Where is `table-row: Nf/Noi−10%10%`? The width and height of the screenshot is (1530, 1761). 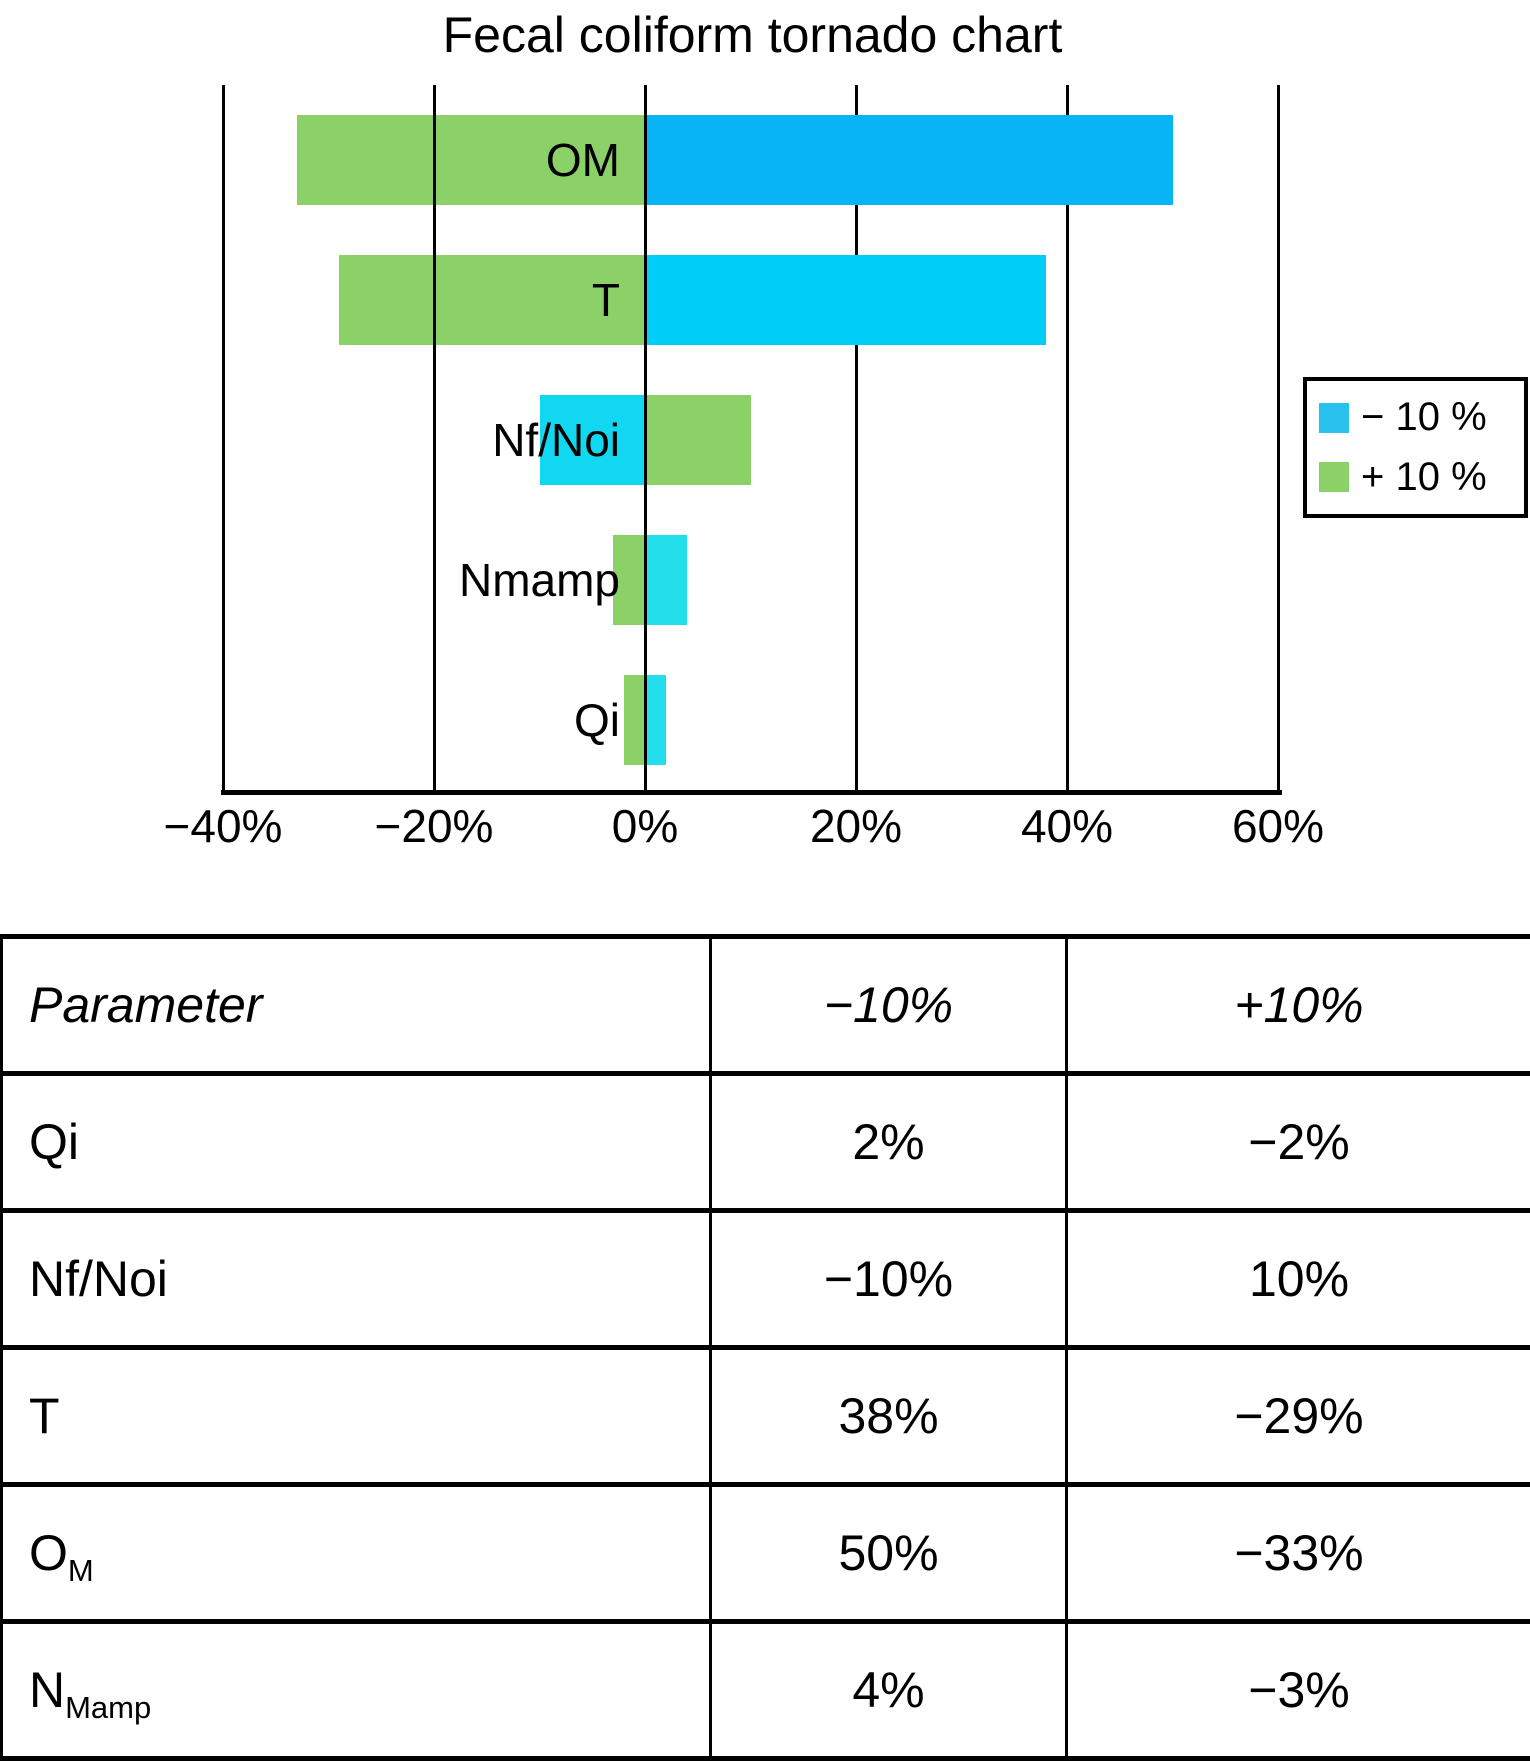 table-row: Nf/Noi−10%10% is located at coordinates (766, 1279).